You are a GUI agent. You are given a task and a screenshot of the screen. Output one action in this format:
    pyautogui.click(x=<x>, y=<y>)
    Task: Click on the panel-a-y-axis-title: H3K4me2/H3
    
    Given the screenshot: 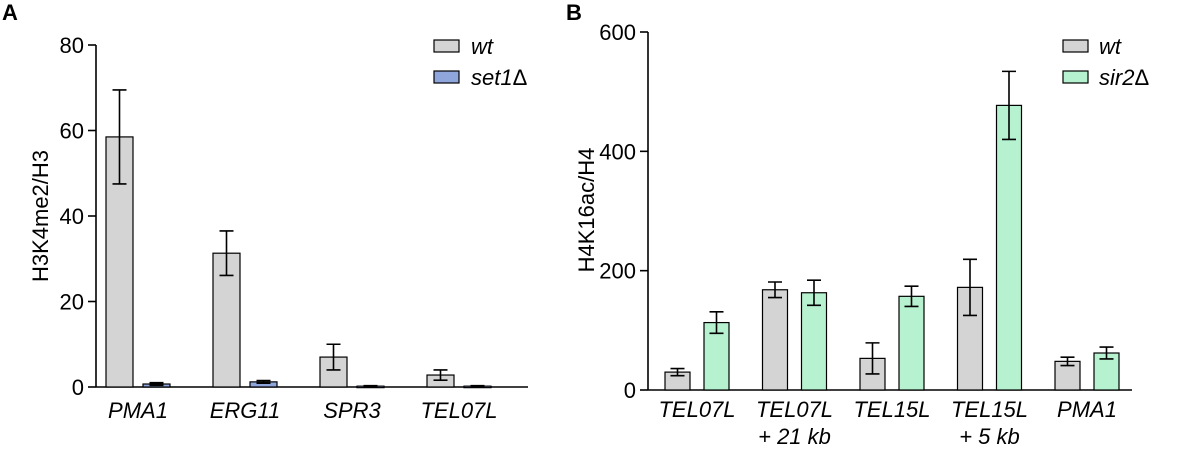 What is the action you would take?
    pyautogui.click(x=40, y=216)
    